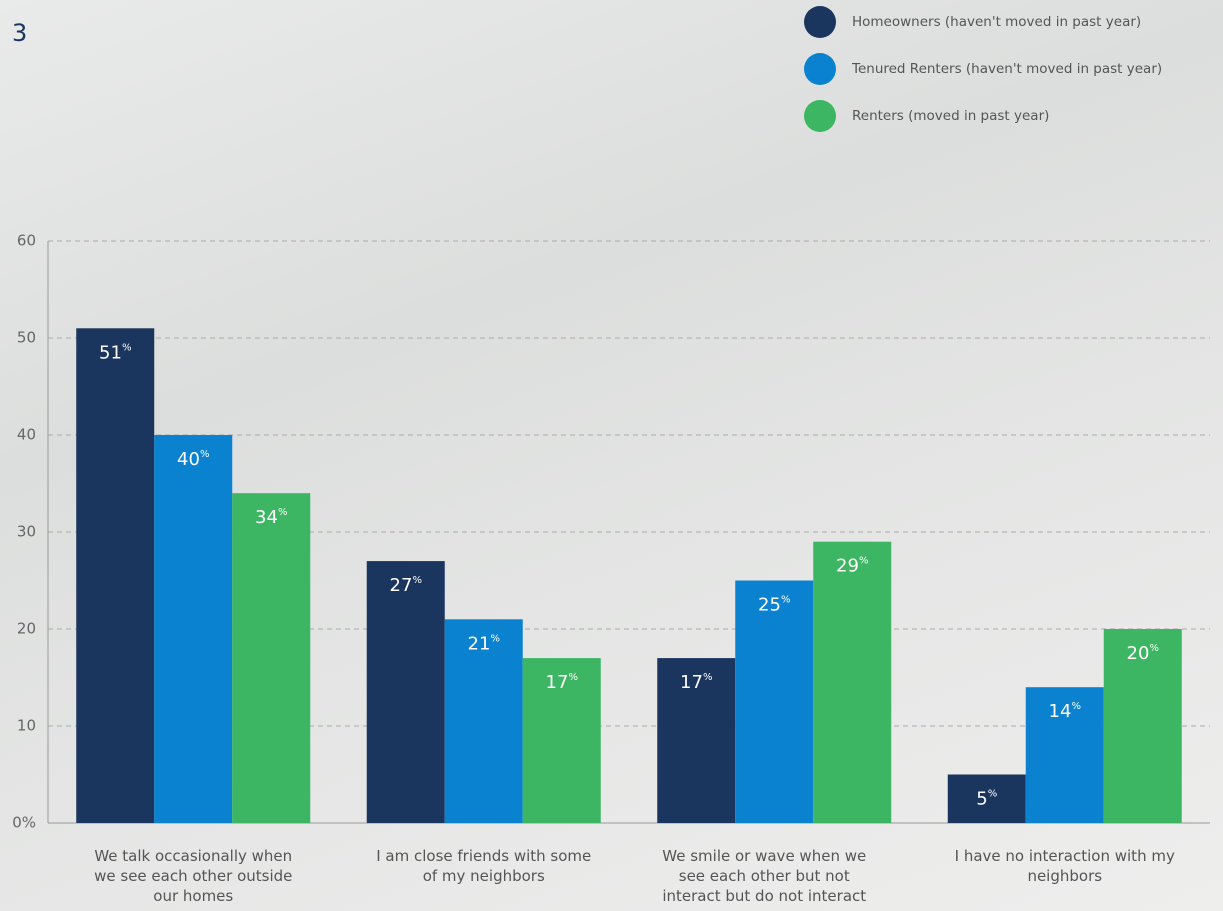 The width and height of the screenshot is (1223, 911). I want to click on y-tick-label: 50, so click(26, 338).